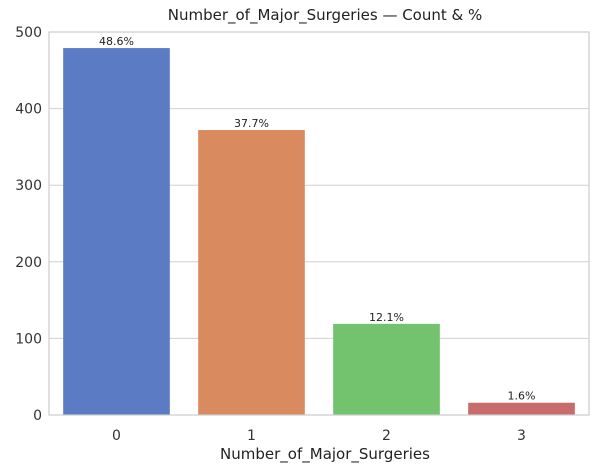 The width and height of the screenshot is (601, 473). Describe the element at coordinates (37, 416) in the screenshot. I see `y-tick-label: 0` at that location.